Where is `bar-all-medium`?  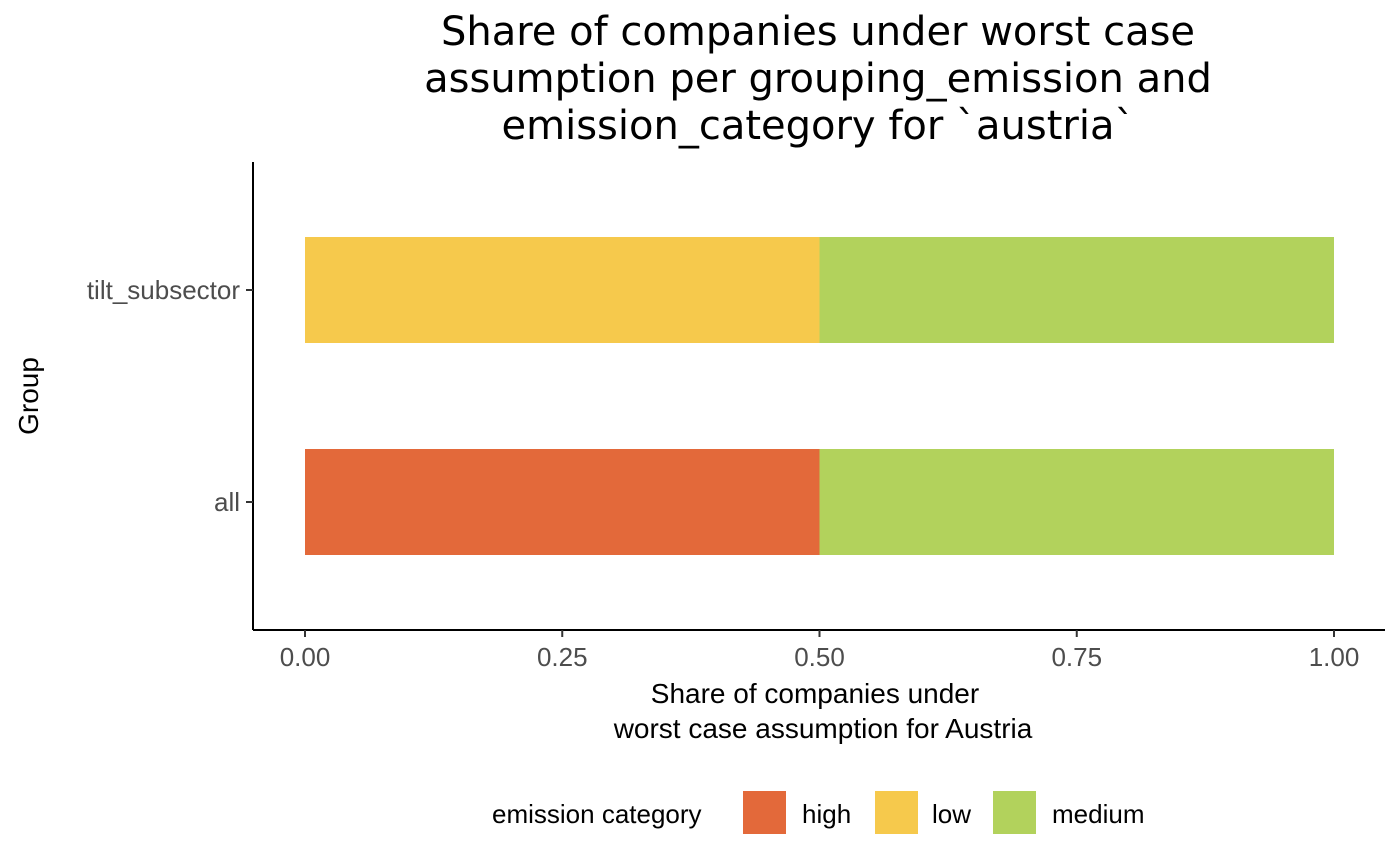 bar-all-medium is located at coordinates (1076, 502).